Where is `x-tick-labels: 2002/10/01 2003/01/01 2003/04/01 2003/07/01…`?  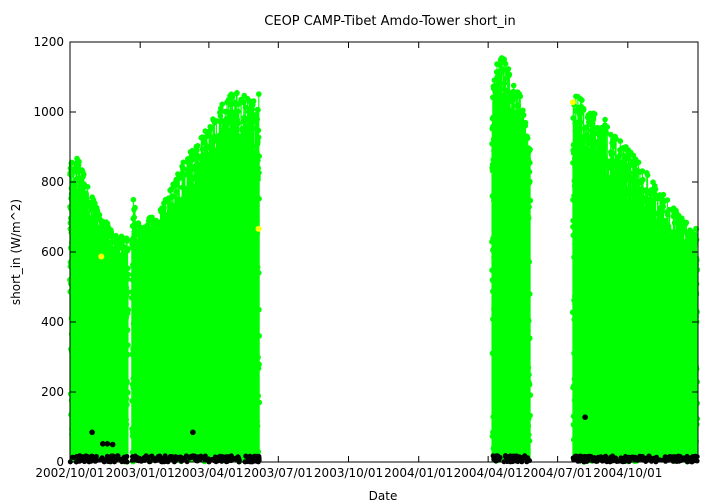
x-tick-labels: 2002/10/01 2003/01/01 2003/04/01 2003/07/01… is located at coordinates (348, 473).